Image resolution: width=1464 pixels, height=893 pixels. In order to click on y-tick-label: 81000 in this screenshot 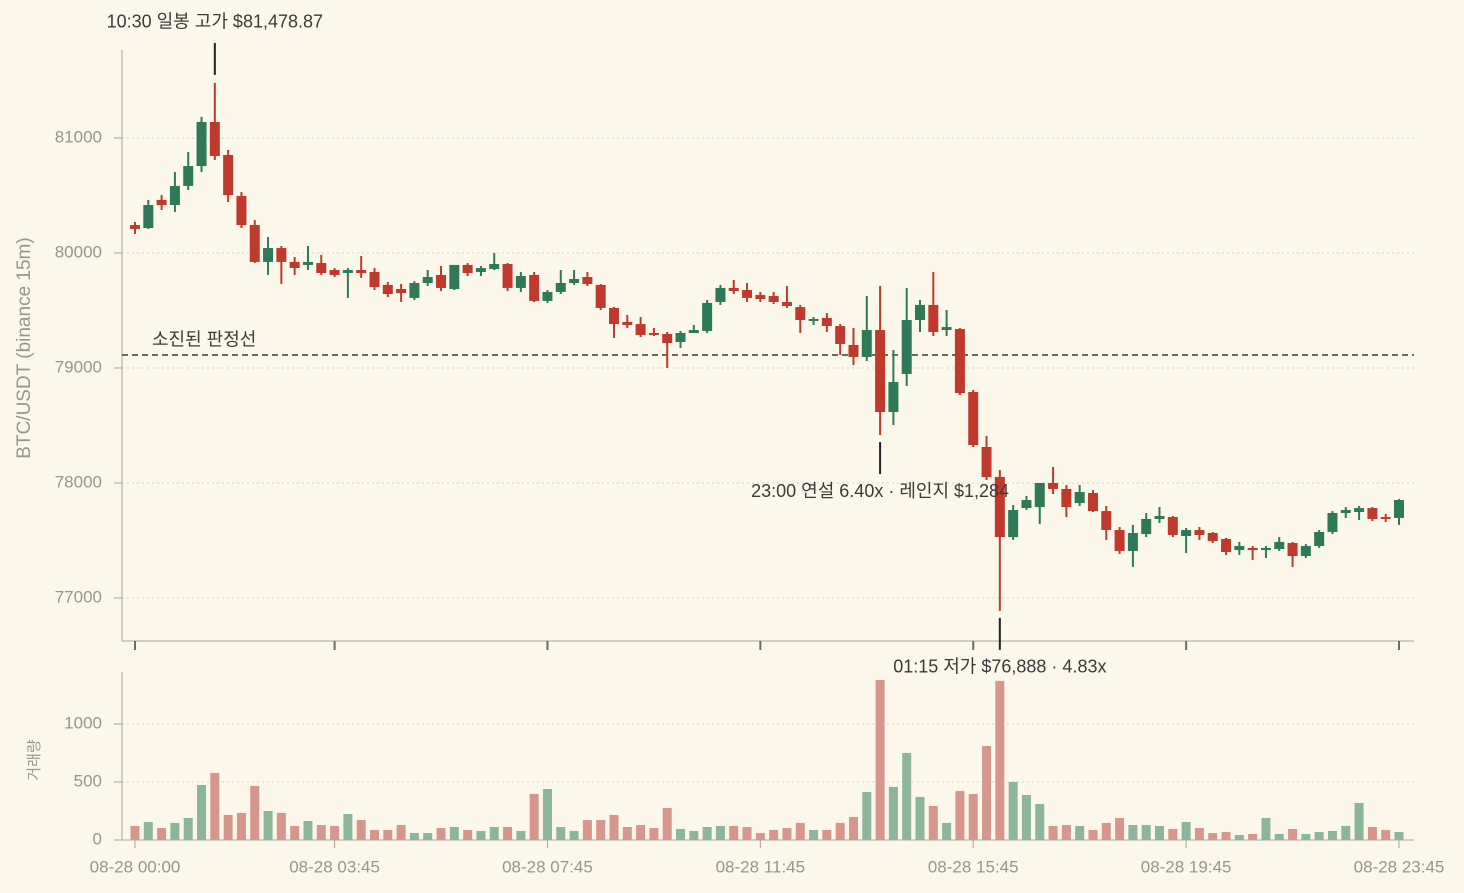, I will do `click(78, 136)`.